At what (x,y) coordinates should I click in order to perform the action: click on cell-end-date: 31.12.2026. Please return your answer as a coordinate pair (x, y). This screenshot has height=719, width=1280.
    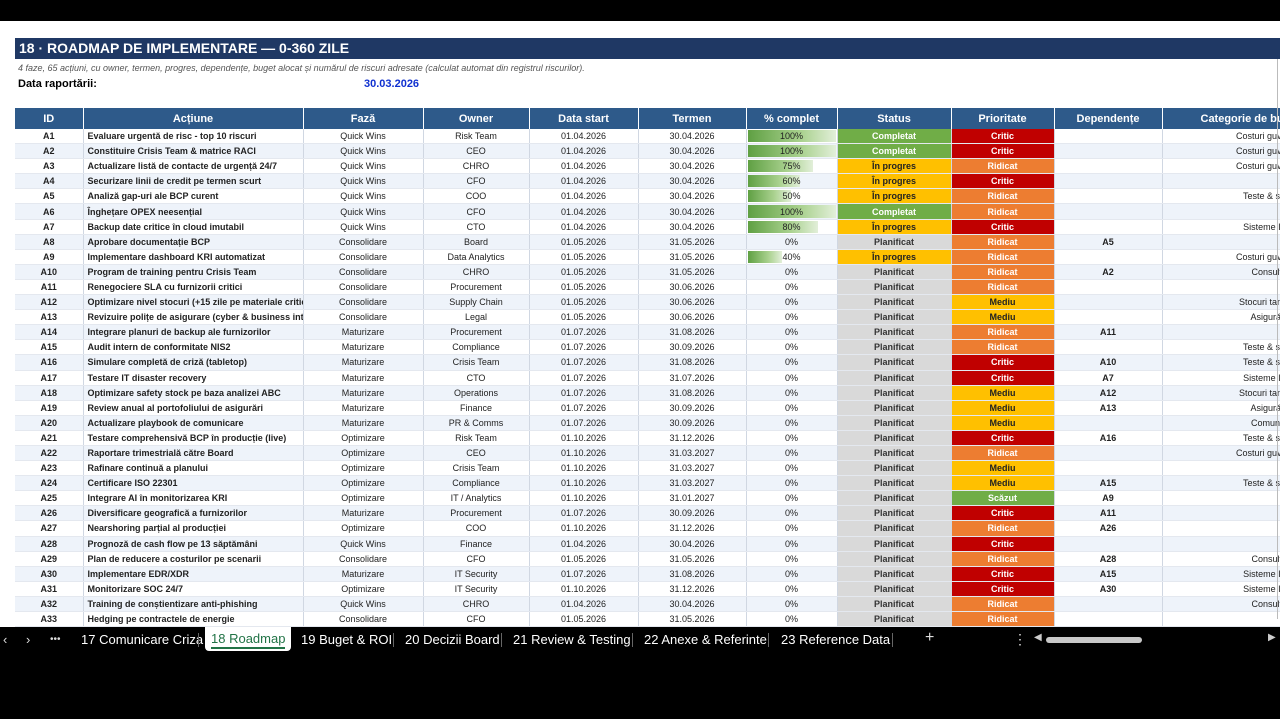
    Looking at the image, I should click on (692, 589).